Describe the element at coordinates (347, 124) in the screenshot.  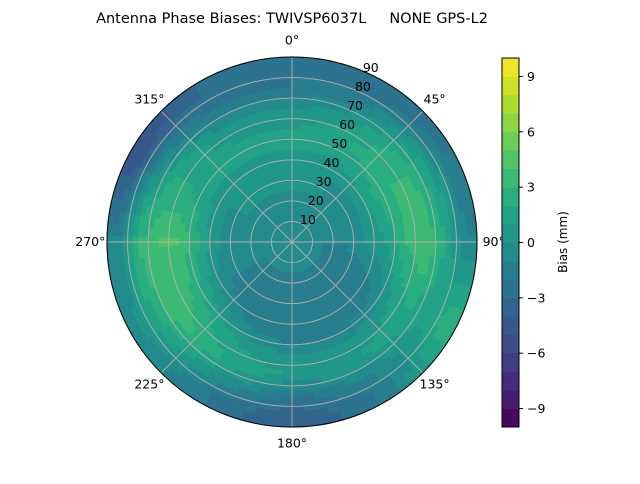
I see `radial-tick-label: 60` at that location.